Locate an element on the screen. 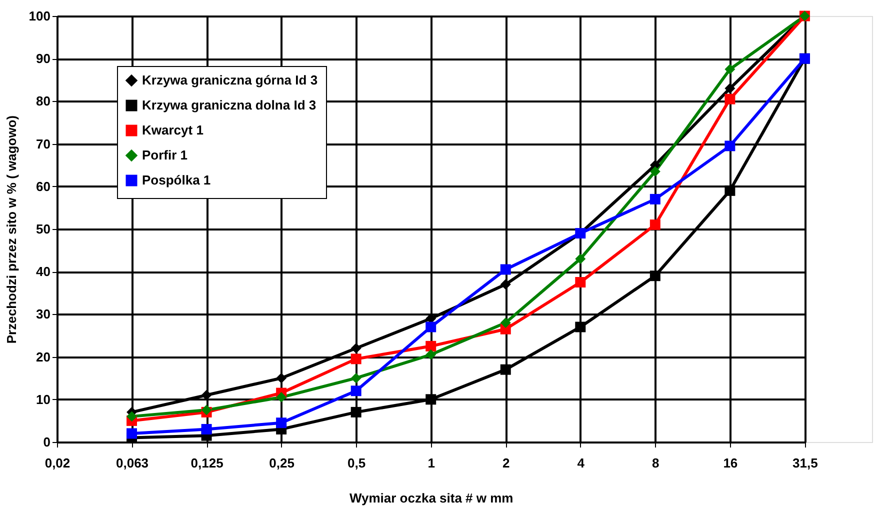 This screenshot has height=522, width=896. legend-label: Pospólka 1 is located at coordinates (176, 180).